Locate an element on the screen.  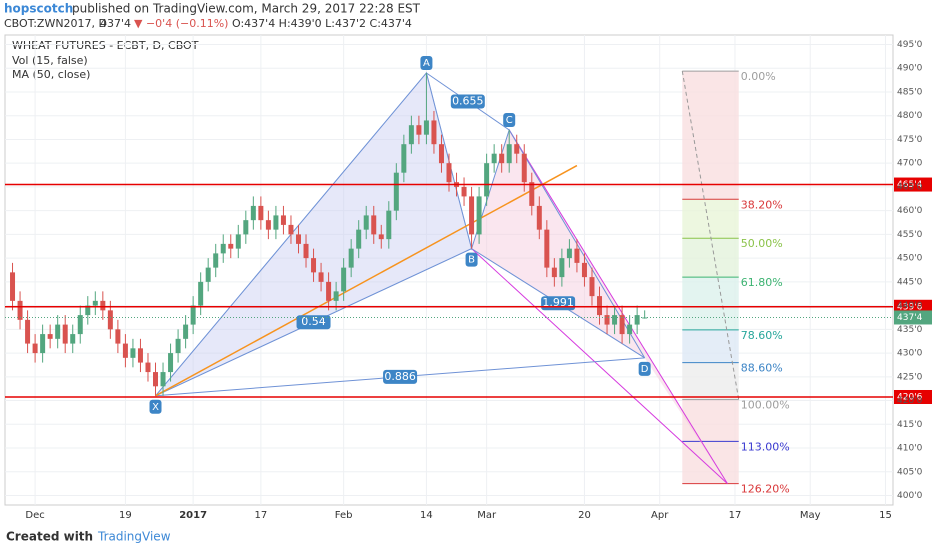
fib-label: 61.80% is located at coordinates (762, 282).